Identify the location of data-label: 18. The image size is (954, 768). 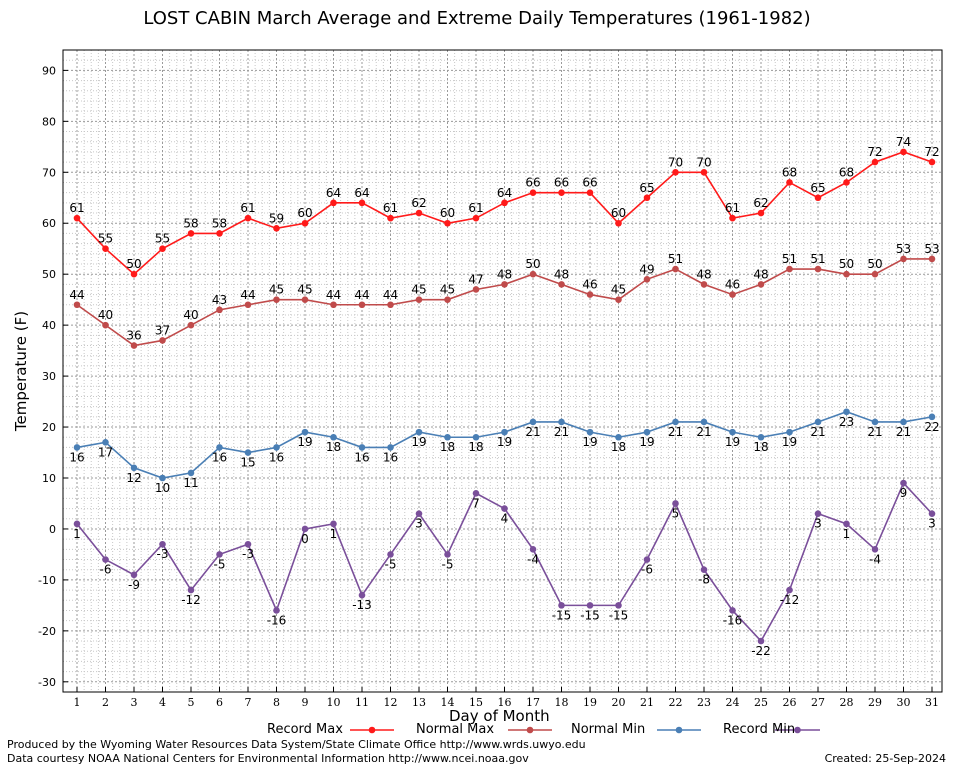
(618, 447).